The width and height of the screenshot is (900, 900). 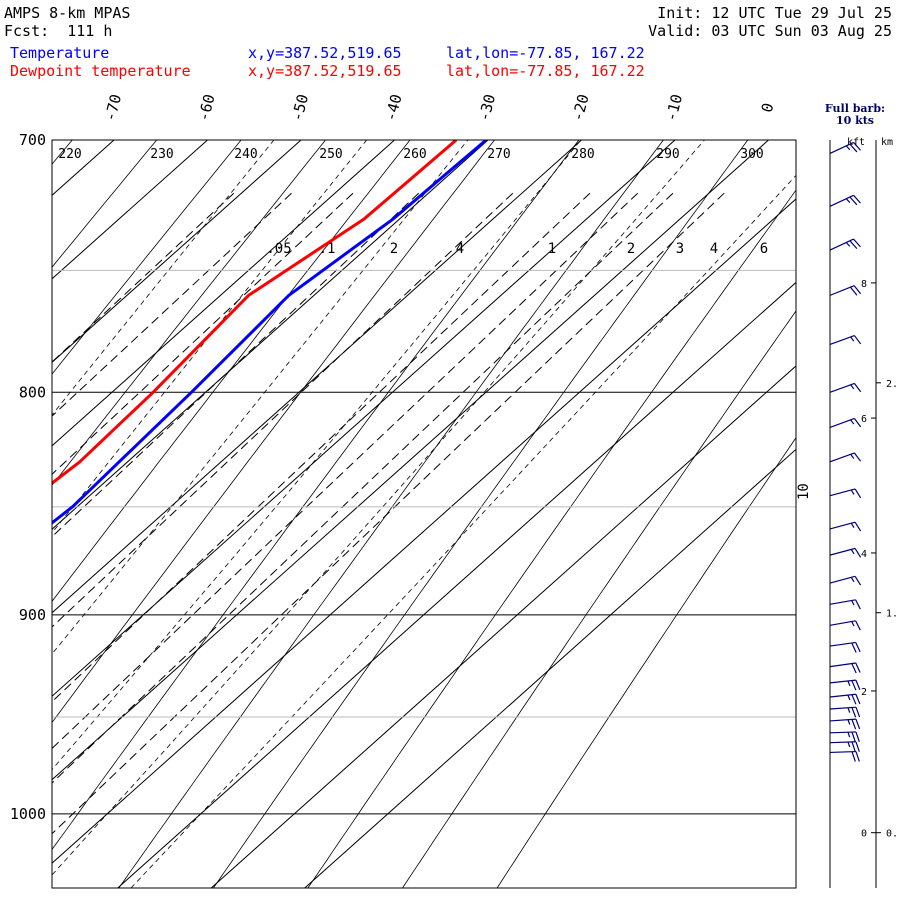 I want to click on kft-tick-label: 4, so click(x=864, y=554).